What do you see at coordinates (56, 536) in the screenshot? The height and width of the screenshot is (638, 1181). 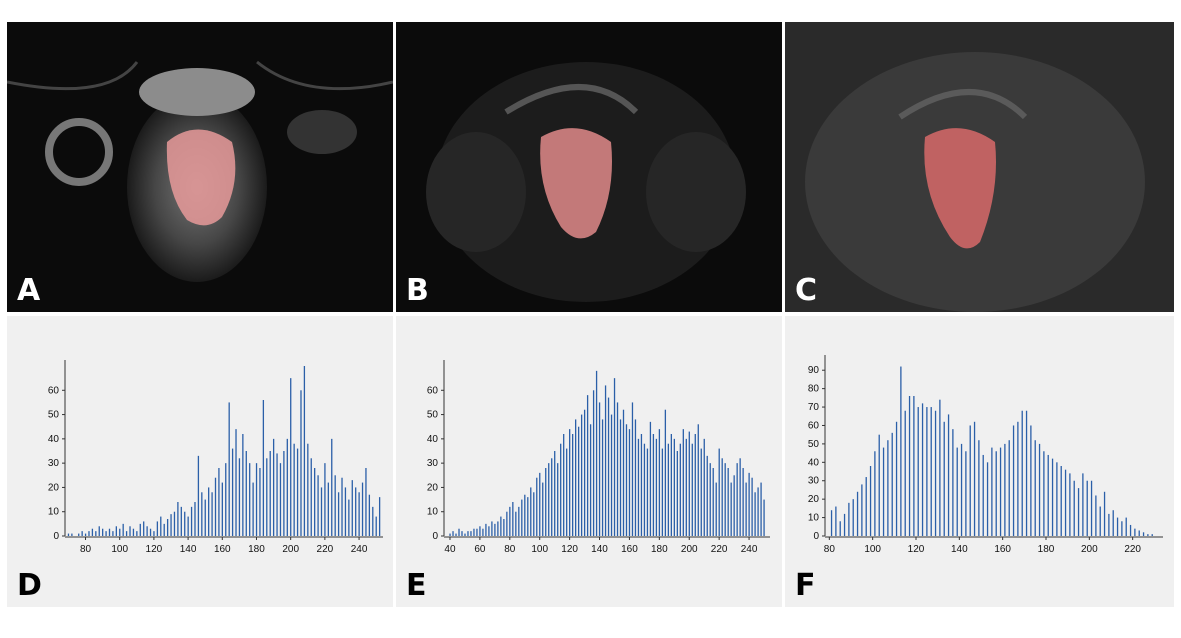 I see `y-tick-label: 0` at bounding box center [56, 536].